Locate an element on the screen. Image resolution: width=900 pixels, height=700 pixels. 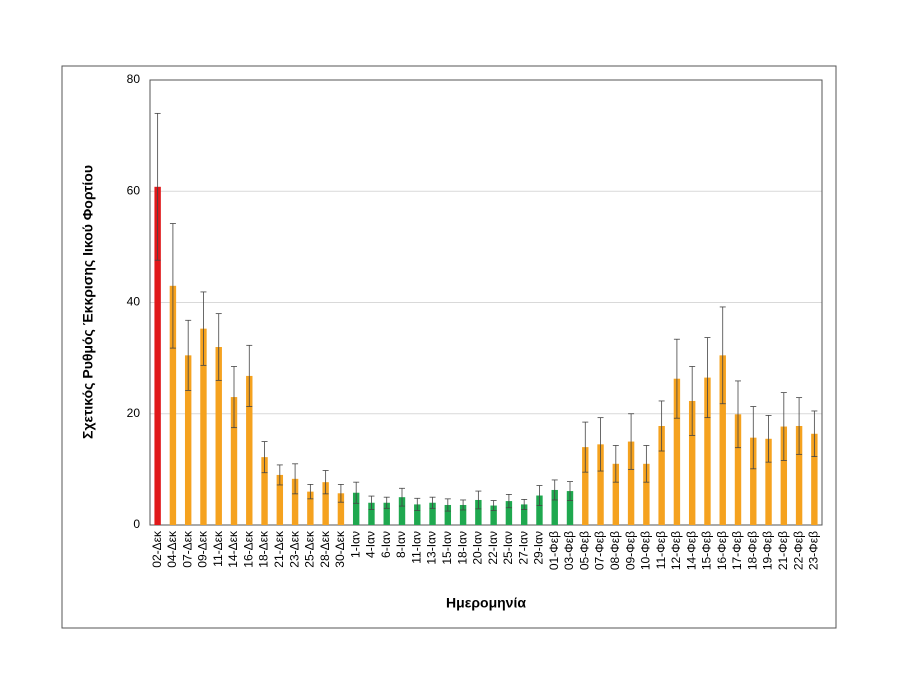
x-tick-label: 22-Ιαν is located at coordinates (493, 548).